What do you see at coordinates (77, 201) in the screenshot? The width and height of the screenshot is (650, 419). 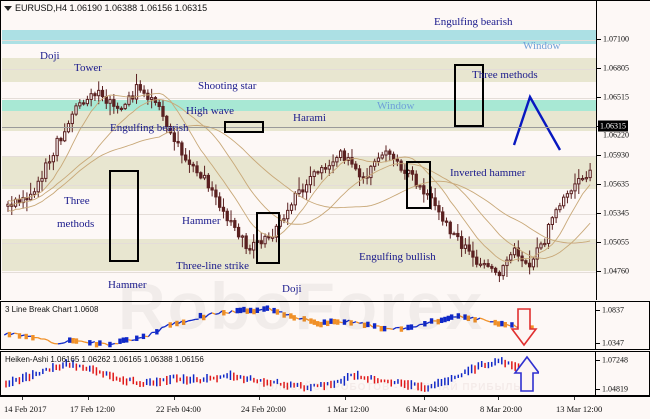 I see `pattern-annotation: Three` at bounding box center [77, 201].